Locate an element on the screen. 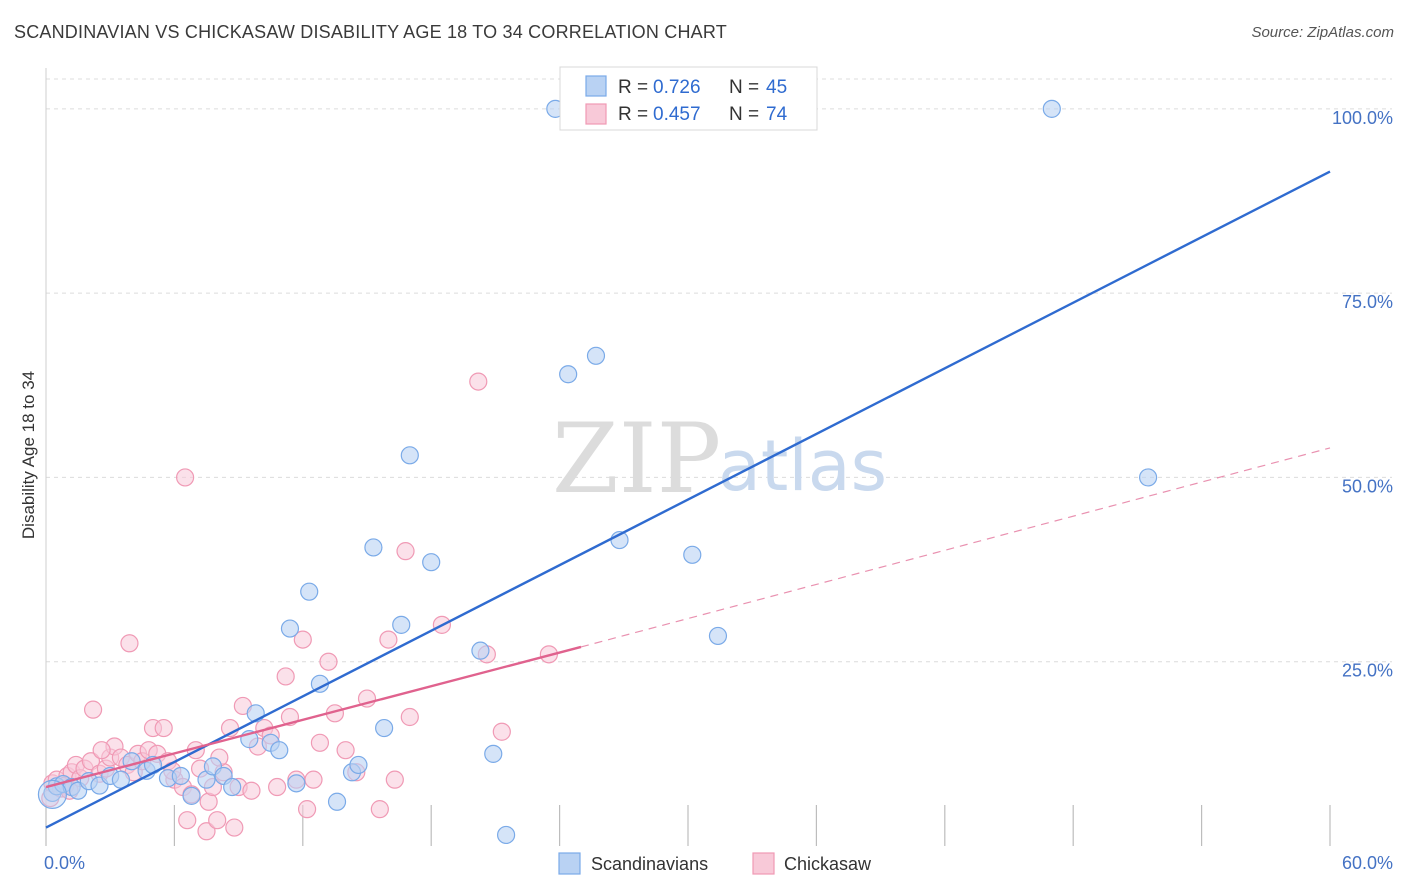 This screenshot has height=892, width=1406. top-legend: R = 0.726 N = 45 R = 0.457 N = 74 is located at coordinates (688, 98).